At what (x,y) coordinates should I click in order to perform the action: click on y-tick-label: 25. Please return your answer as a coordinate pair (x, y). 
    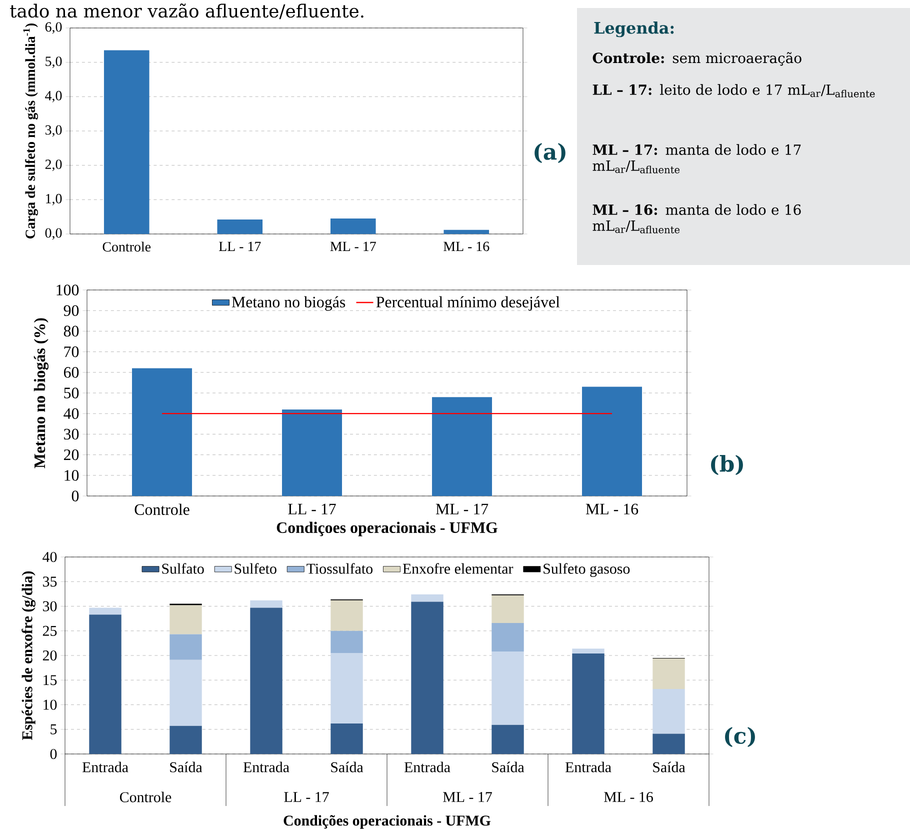
    Looking at the image, I should click on (49, 631).